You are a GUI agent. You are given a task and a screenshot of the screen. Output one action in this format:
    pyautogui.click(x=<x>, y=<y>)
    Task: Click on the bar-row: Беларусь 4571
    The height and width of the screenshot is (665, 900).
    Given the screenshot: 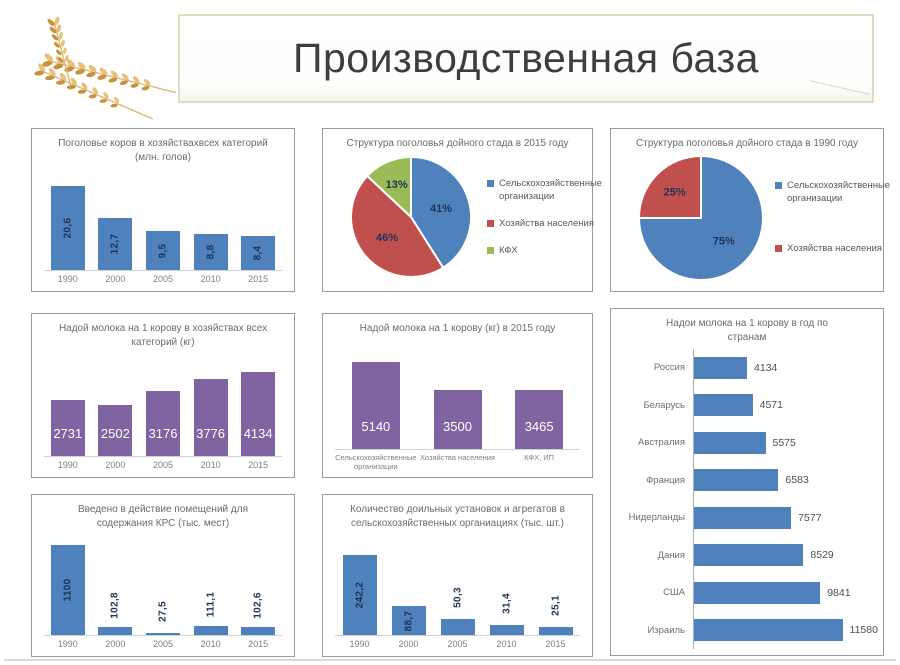 What is the action you would take?
    pyautogui.click(x=747, y=405)
    